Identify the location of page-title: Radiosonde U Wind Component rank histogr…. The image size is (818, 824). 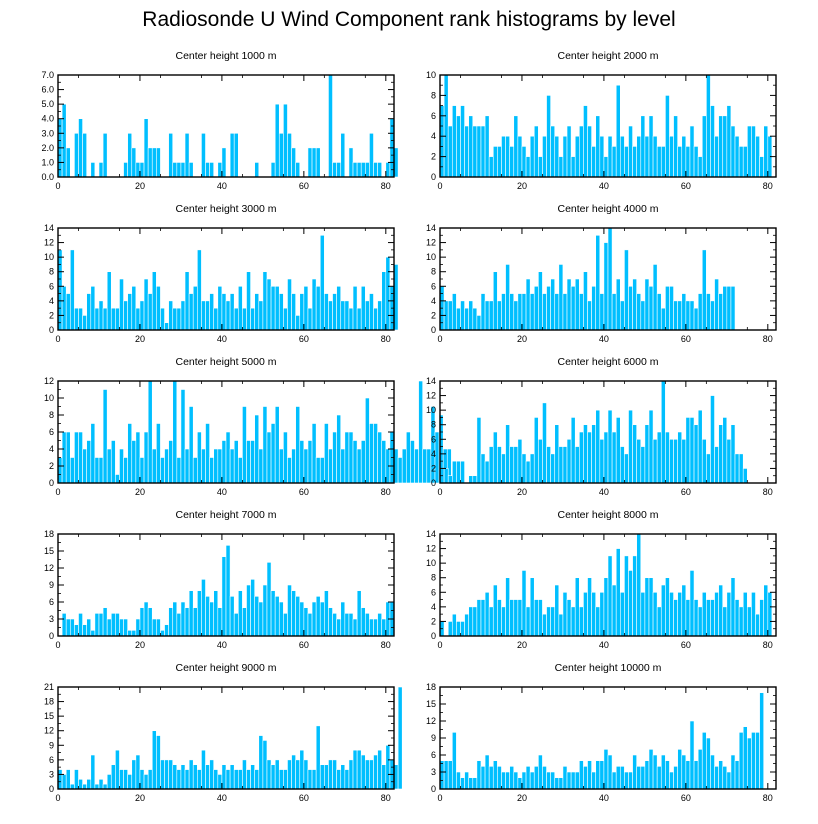
(409, 19).